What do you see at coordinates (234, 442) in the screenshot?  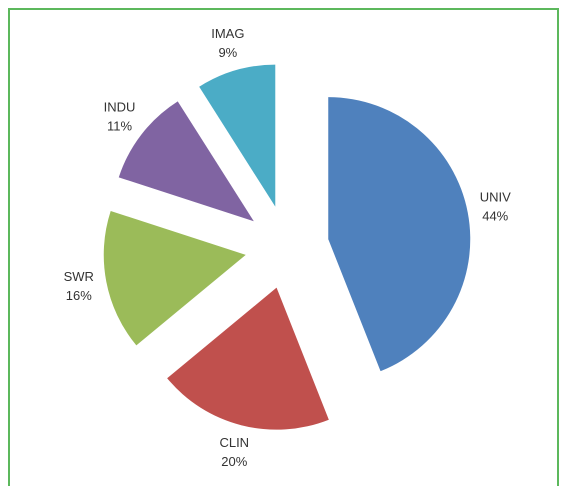 I see `slice-label: CLIN` at bounding box center [234, 442].